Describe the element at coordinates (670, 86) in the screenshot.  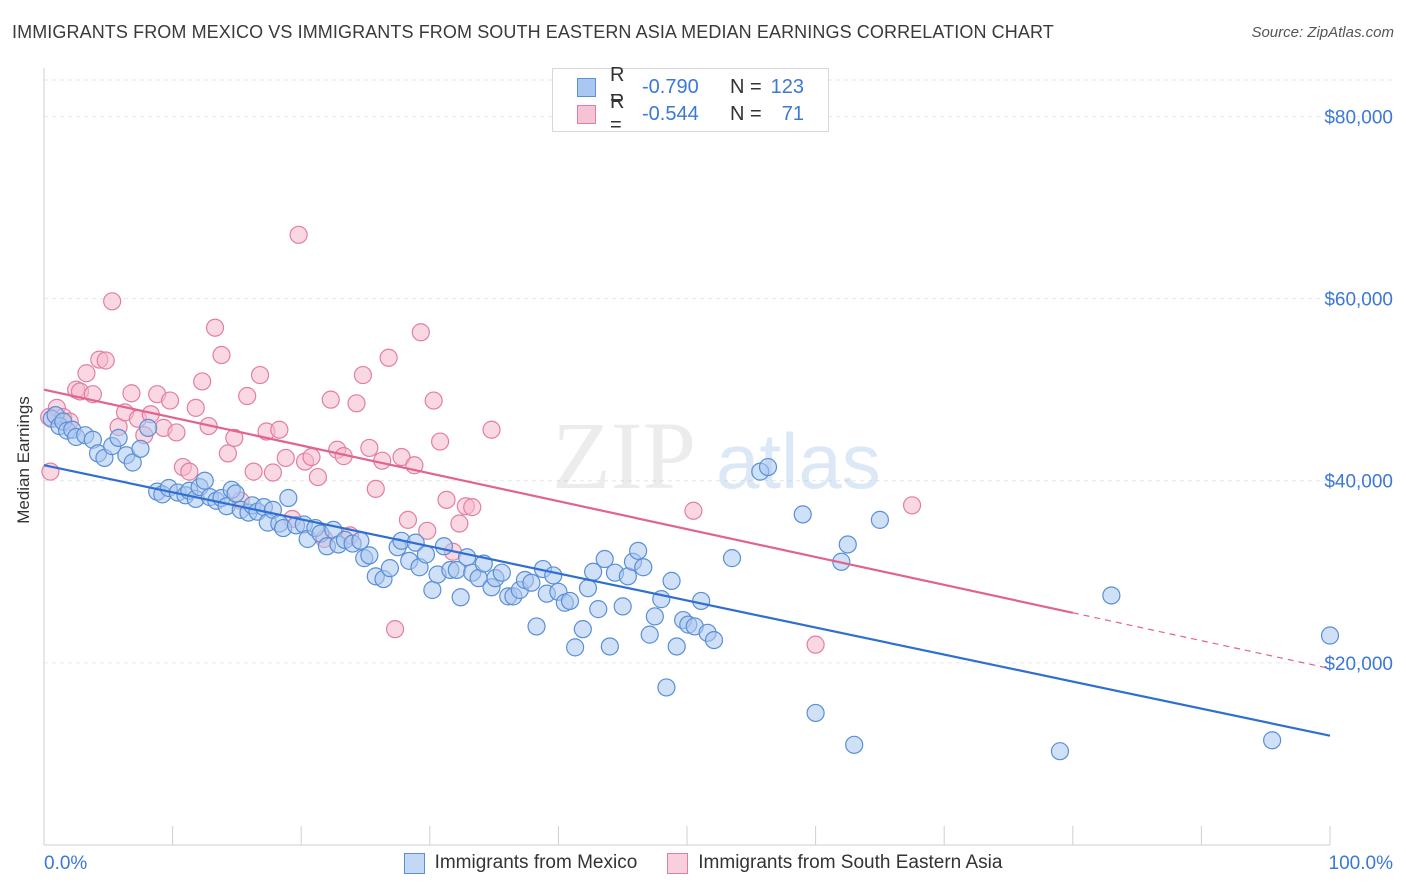
I see `r-value: -0.790` at that location.